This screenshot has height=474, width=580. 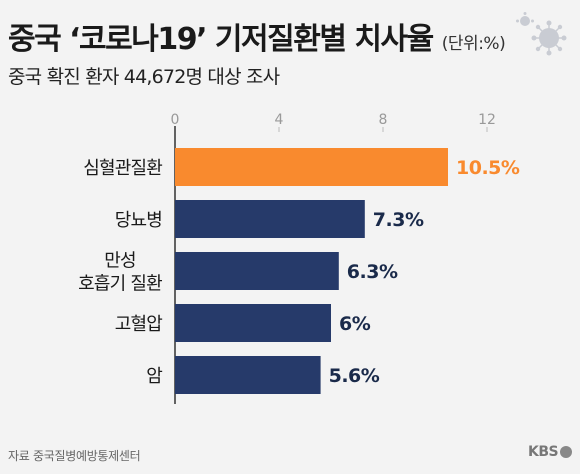 I want to click on chart-subtitle: 중국 확진 환자 44,672명 대상 조사, so click(x=144, y=77).